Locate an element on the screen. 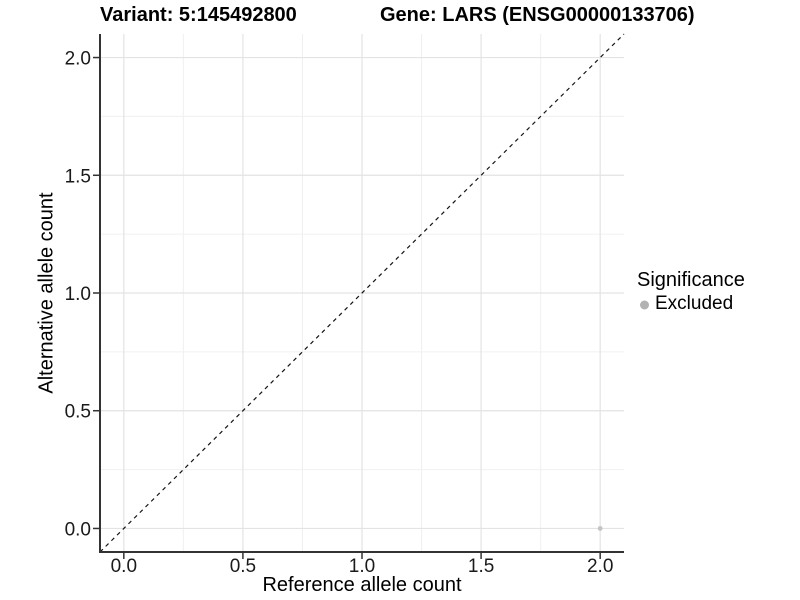  x-tick-label: 2.0 is located at coordinates (600, 566).